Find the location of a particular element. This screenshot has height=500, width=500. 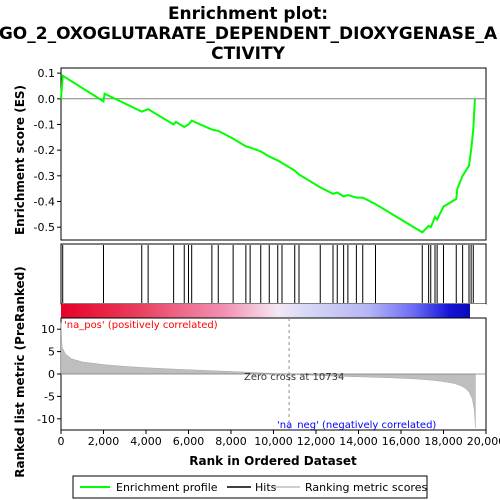

hits-markers is located at coordinates (268, 274).